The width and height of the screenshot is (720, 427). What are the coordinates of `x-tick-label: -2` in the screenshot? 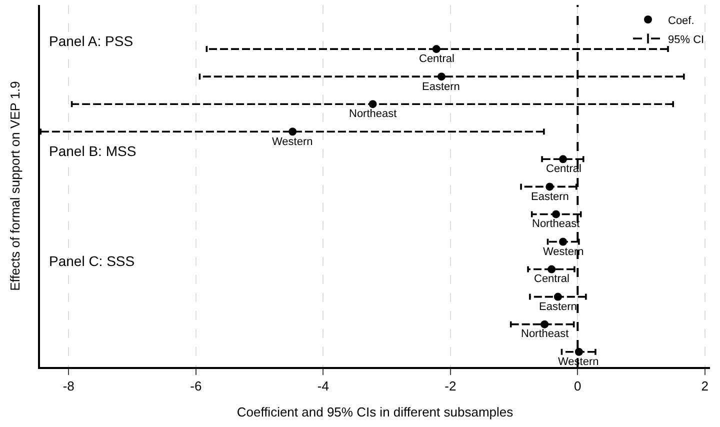 It's located at (450, 386).